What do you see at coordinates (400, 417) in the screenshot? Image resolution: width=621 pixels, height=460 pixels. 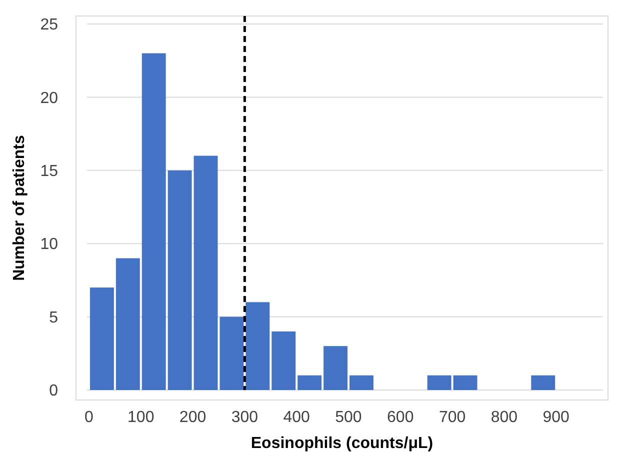 I see `x-tick-label: 600` at bounding box center [400, 417].